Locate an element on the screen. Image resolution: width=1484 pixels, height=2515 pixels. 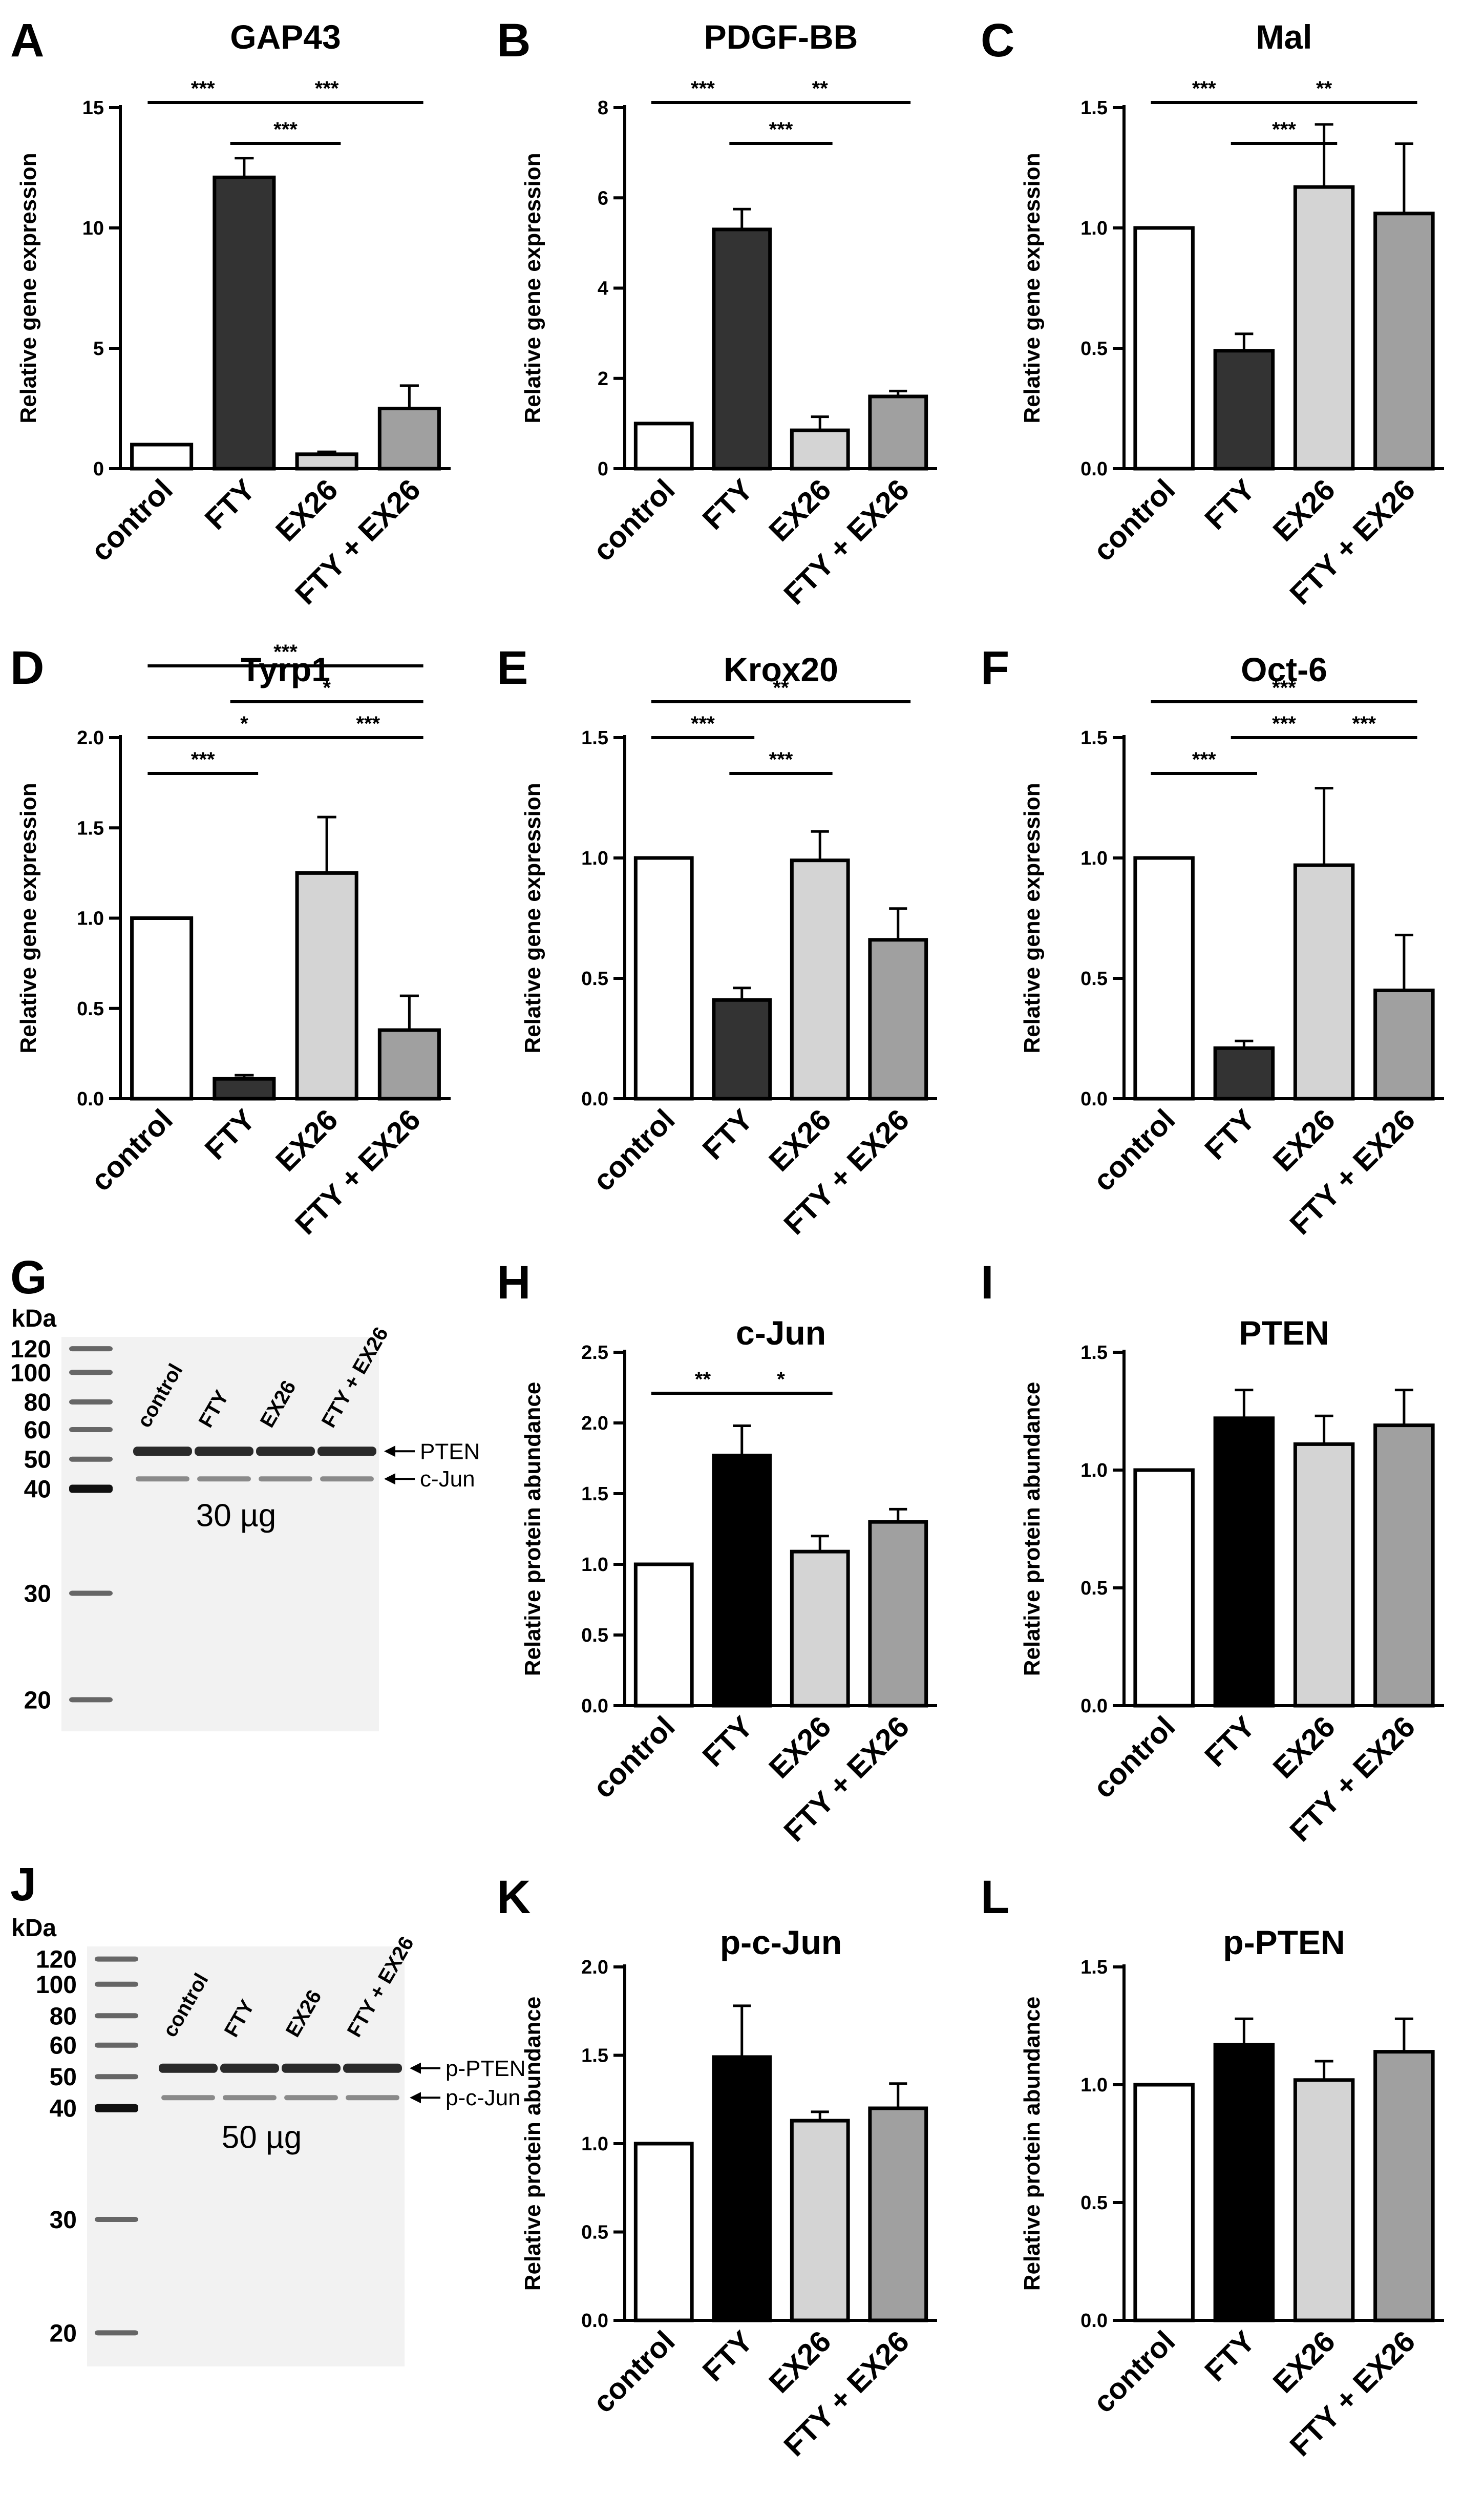
marker-label: 80 is located at coordinates (63, 2016).